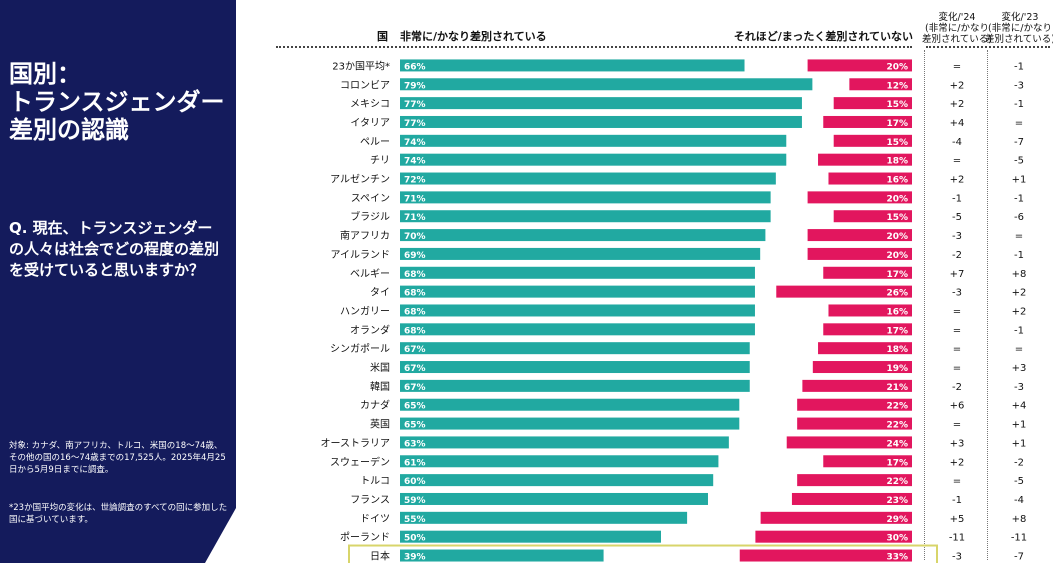 The image size is (1053, 563). What do you see at coordinates (361, 66) in the screenshot?
I see `country-label: 23か国平均*` at bounding box center [361, 66].